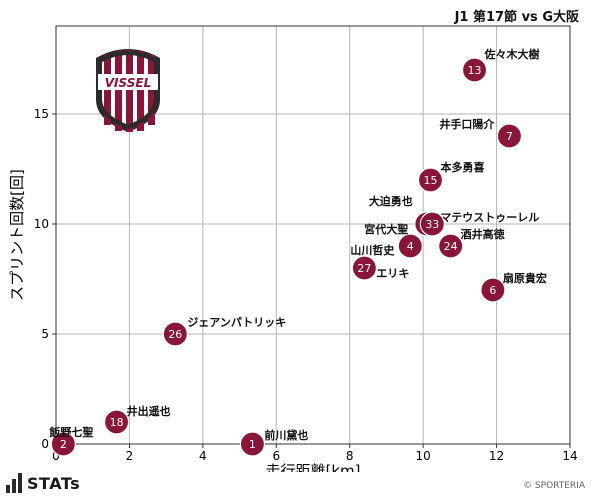 The image size is (591, 496). What do you see at coordinates (14, 483) in the screenshot?
I see `stats-bars-icon` at bounding box center [14, 483].